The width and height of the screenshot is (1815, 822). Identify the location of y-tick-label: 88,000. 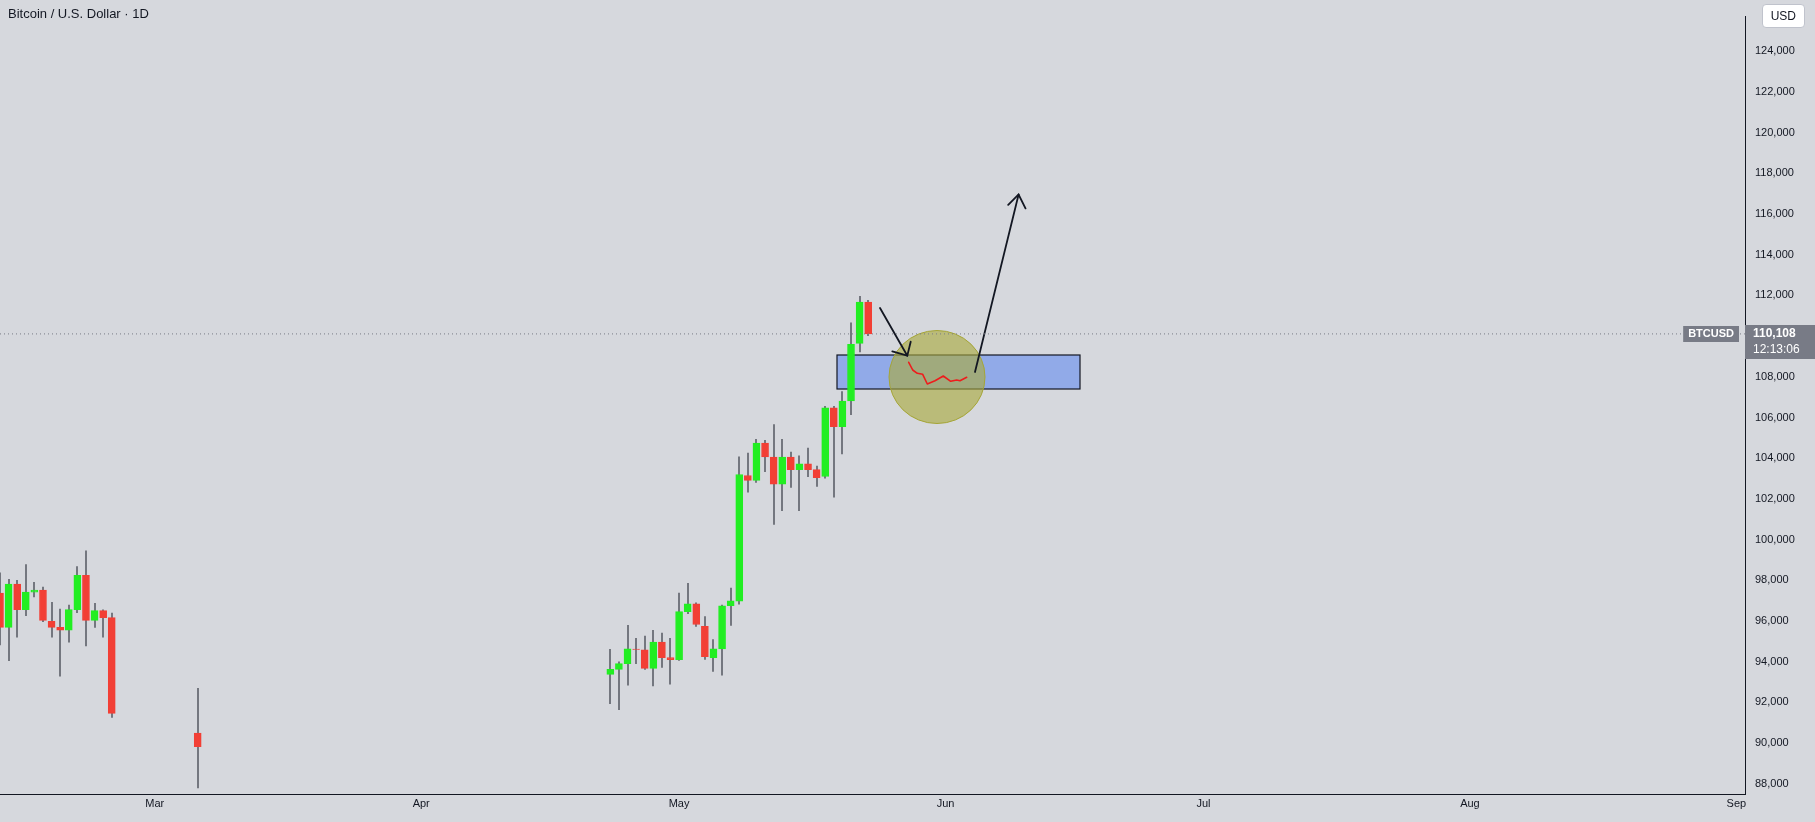
(1772, 782).